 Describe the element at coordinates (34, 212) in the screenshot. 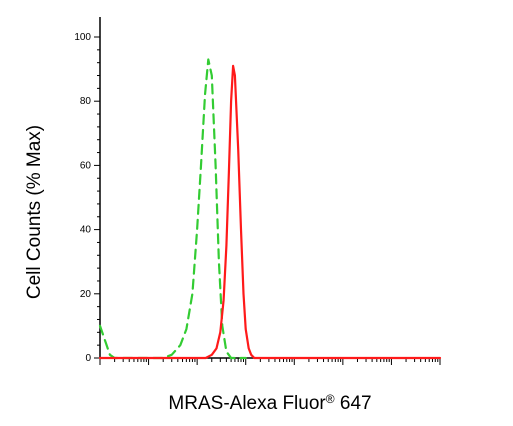

I see `y-axis-title: Cell Counts (% Max)` at that location.